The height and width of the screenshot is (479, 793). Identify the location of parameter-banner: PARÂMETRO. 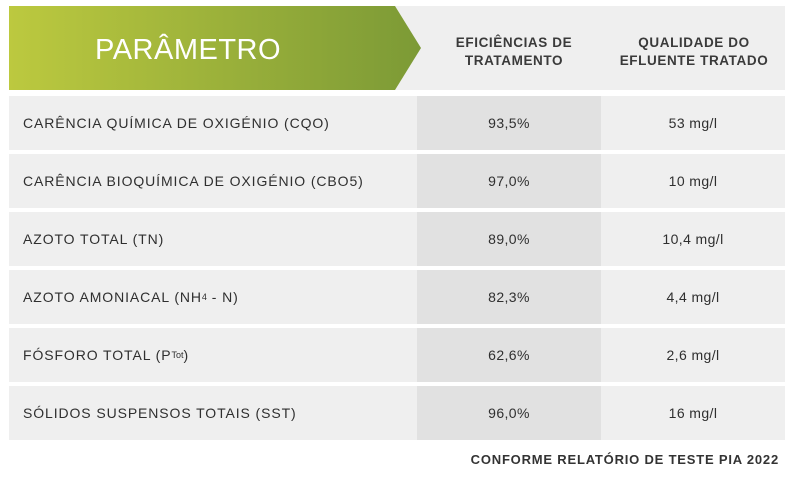
(219, 48).